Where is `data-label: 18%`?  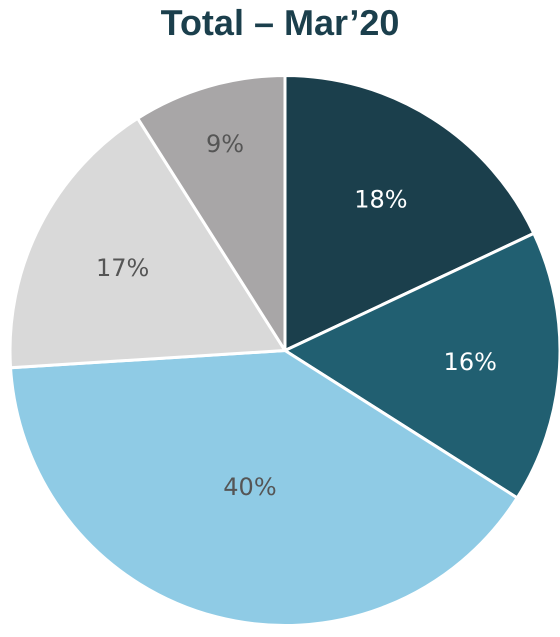 data-label: 18% is located at coordinates (381, 199).